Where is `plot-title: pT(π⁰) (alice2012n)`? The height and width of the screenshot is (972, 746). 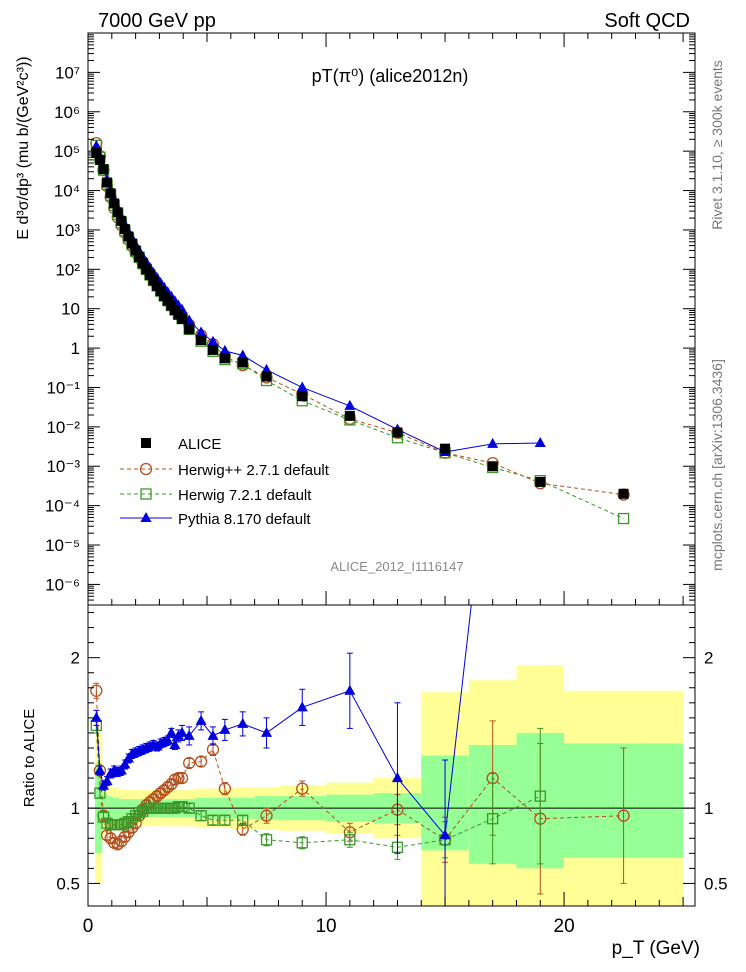 plot-title: pT(π⁰) (alice2012n) is located at coordinates (390, 76).